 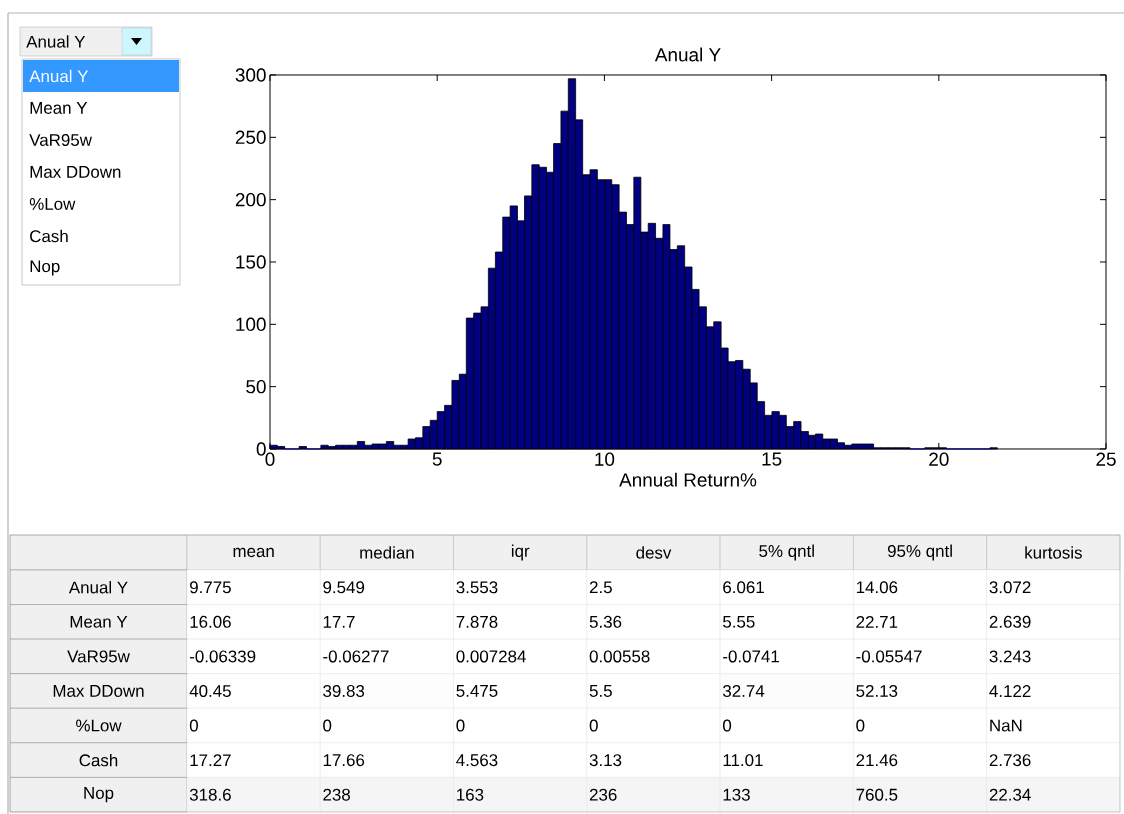 I want to click on x-tick-label: iqr, so click(x=520, y=552).